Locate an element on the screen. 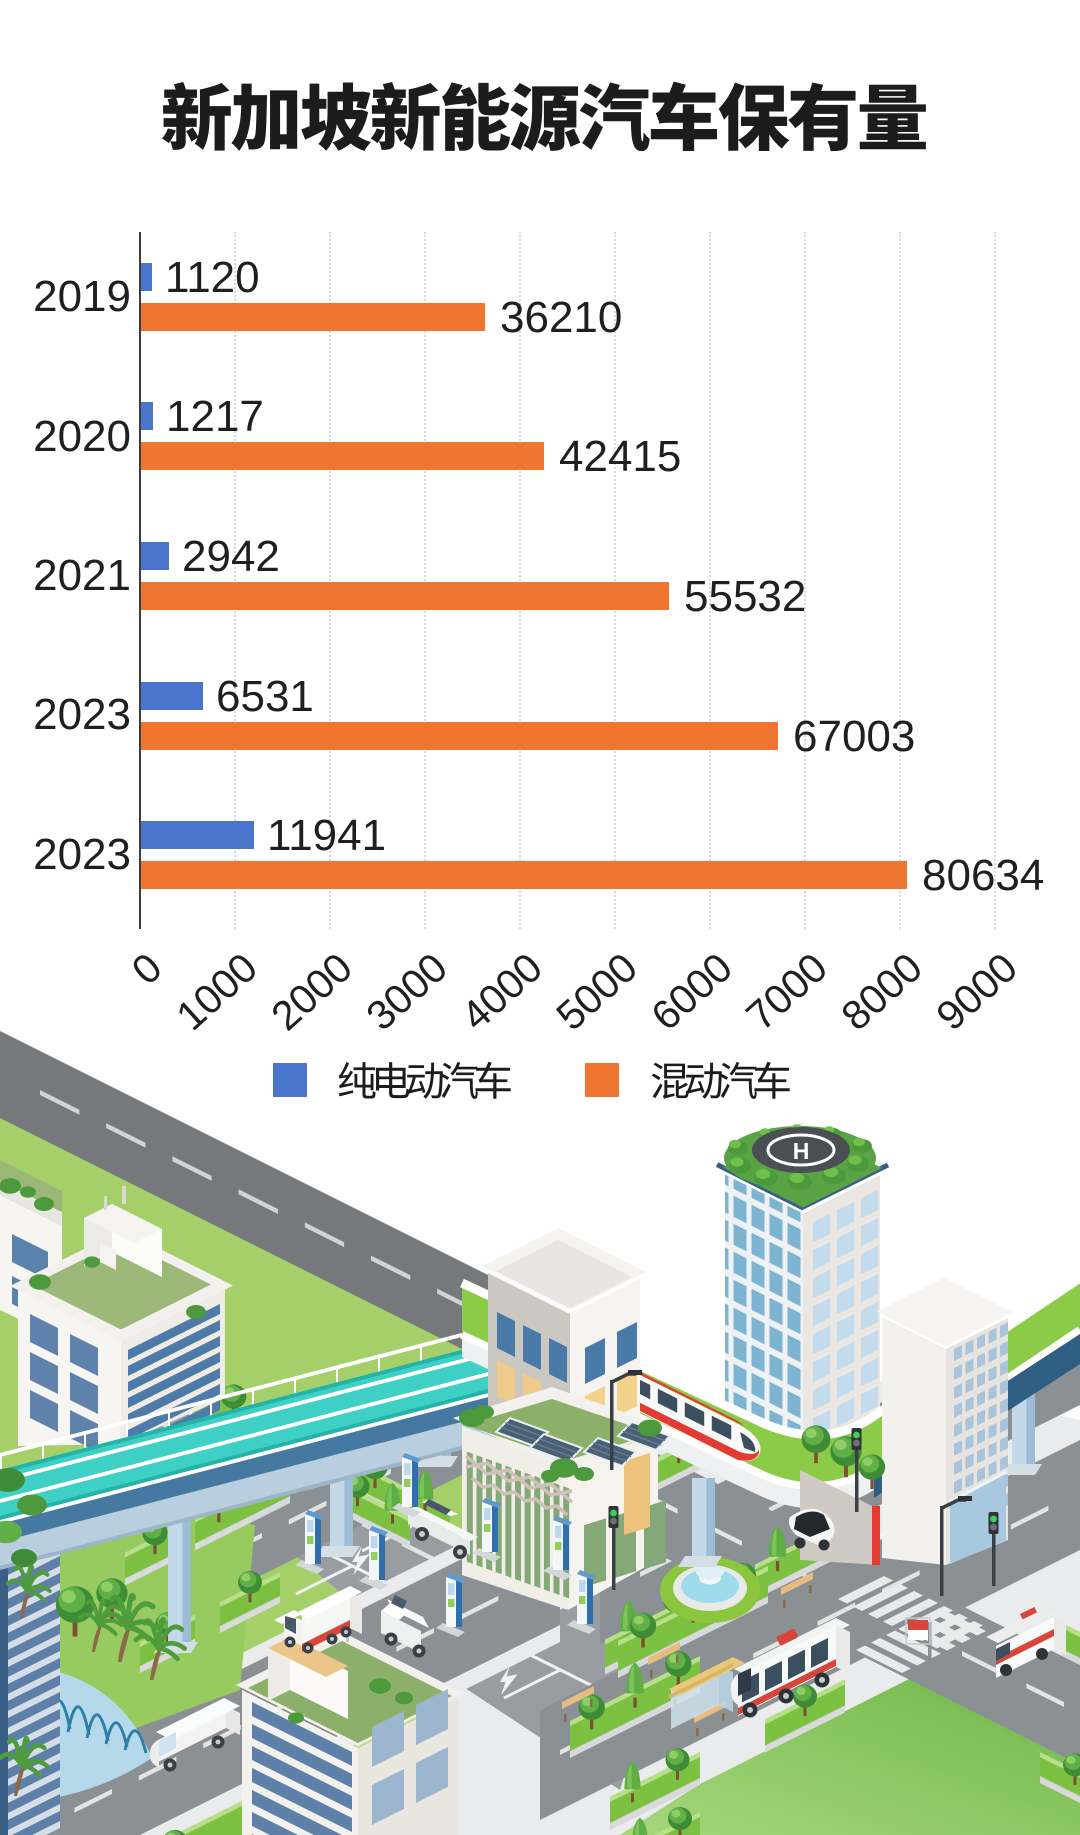 This screenshot has width=1080, height=1835. svg-text: H is located at coordinates (801, 1151).